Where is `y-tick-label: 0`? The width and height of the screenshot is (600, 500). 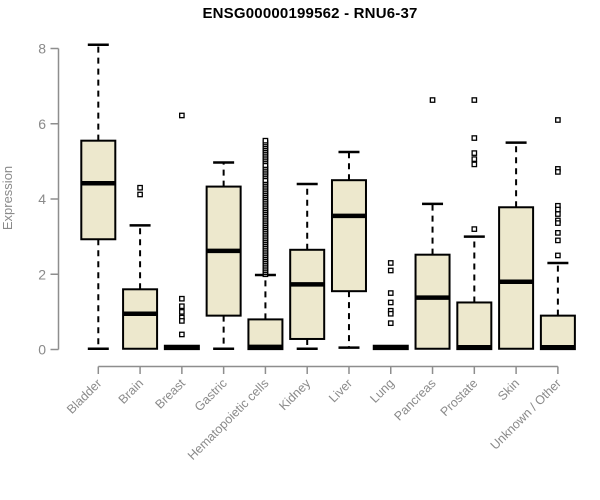 y-tick-label: 0 is located at coordinates (42, 350).